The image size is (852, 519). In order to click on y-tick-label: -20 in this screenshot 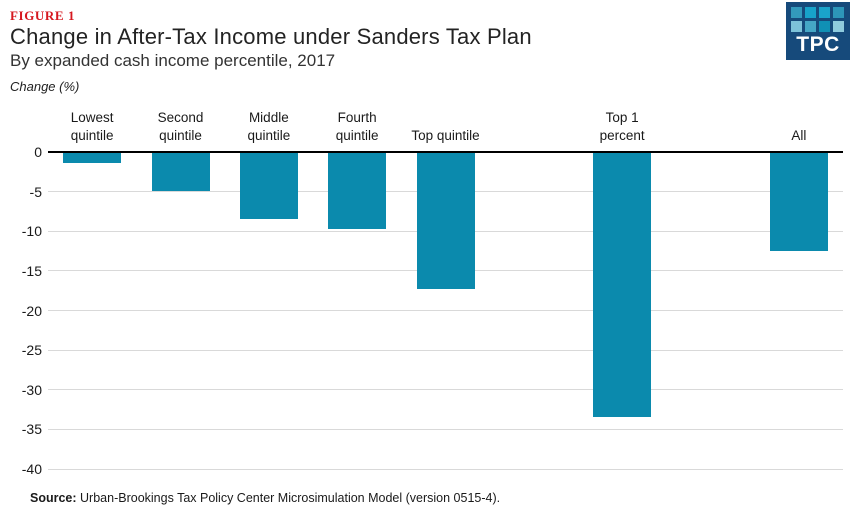, I will do `click(31, 310)`.